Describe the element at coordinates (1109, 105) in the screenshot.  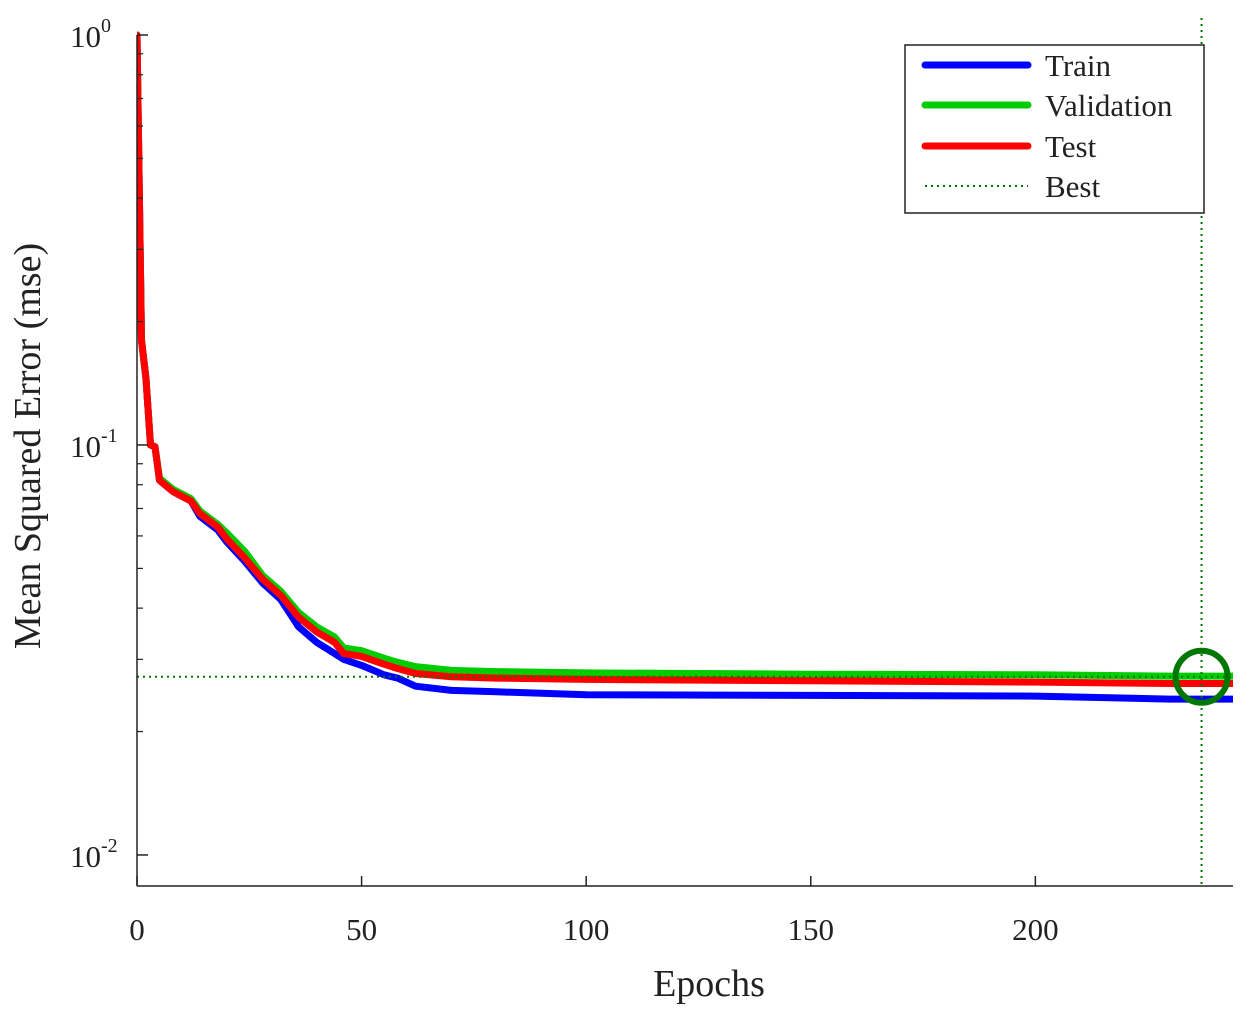
I see `legend-label-validation: Validation` at that location.